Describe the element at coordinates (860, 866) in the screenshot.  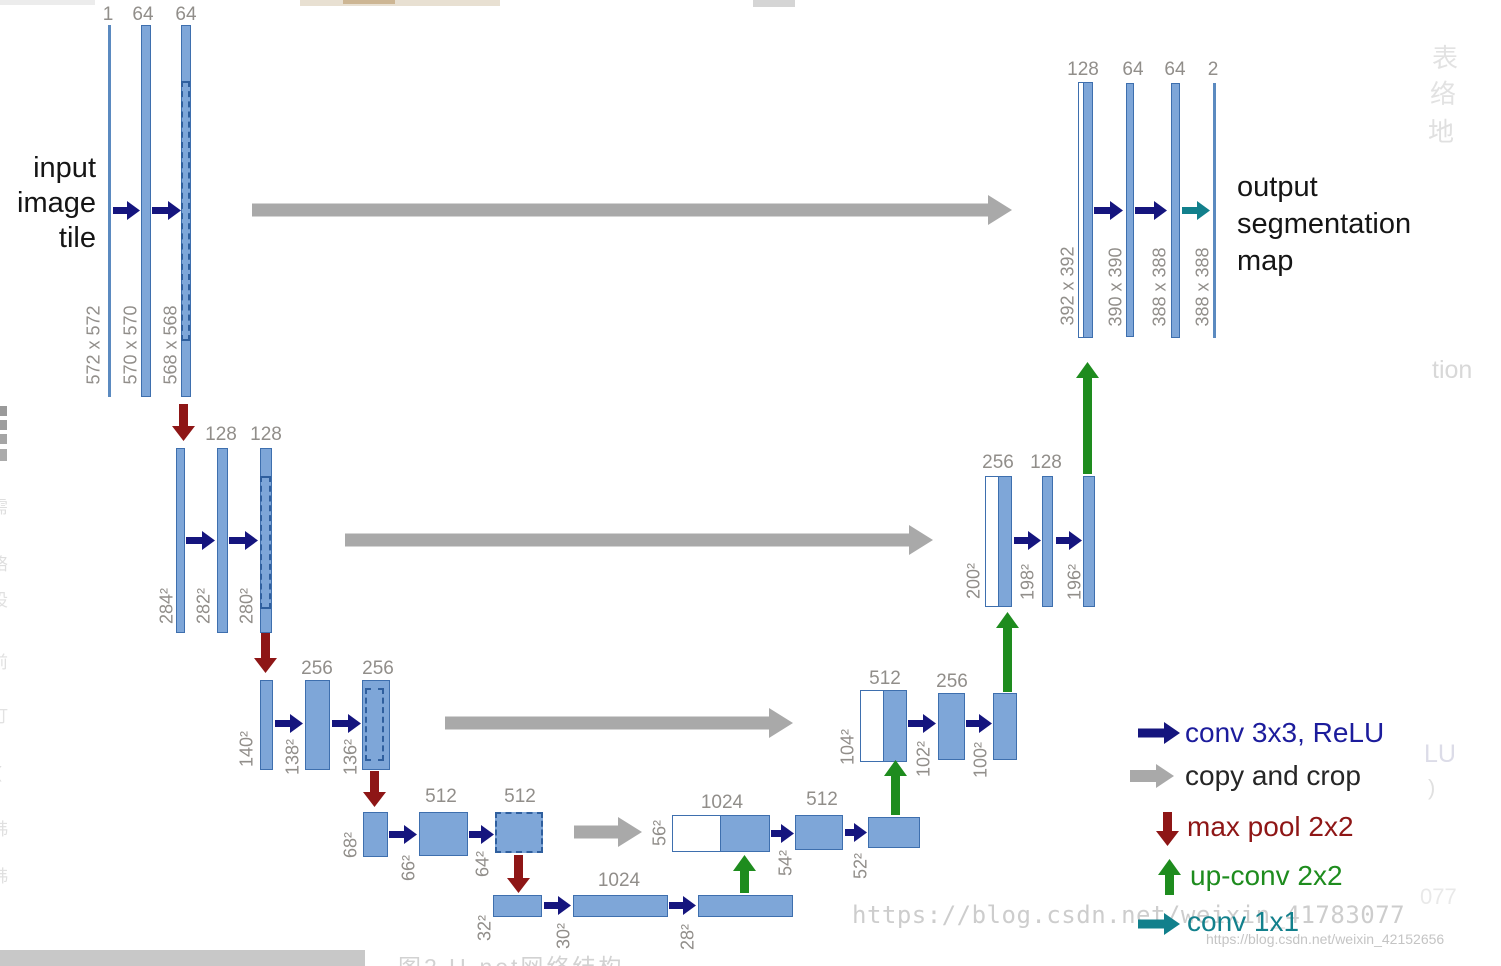
I see `tile-size-label: 52²` at that location.